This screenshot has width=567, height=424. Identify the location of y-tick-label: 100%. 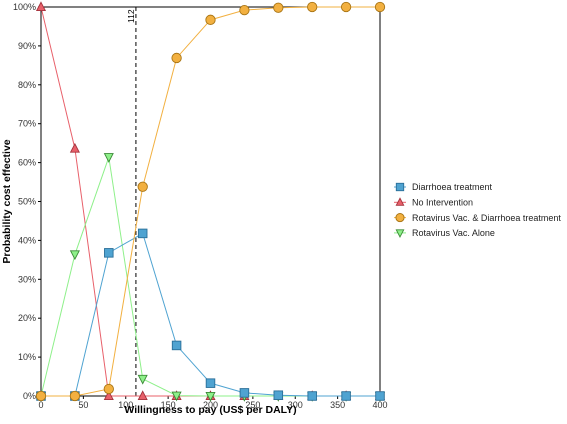
(24, 7).